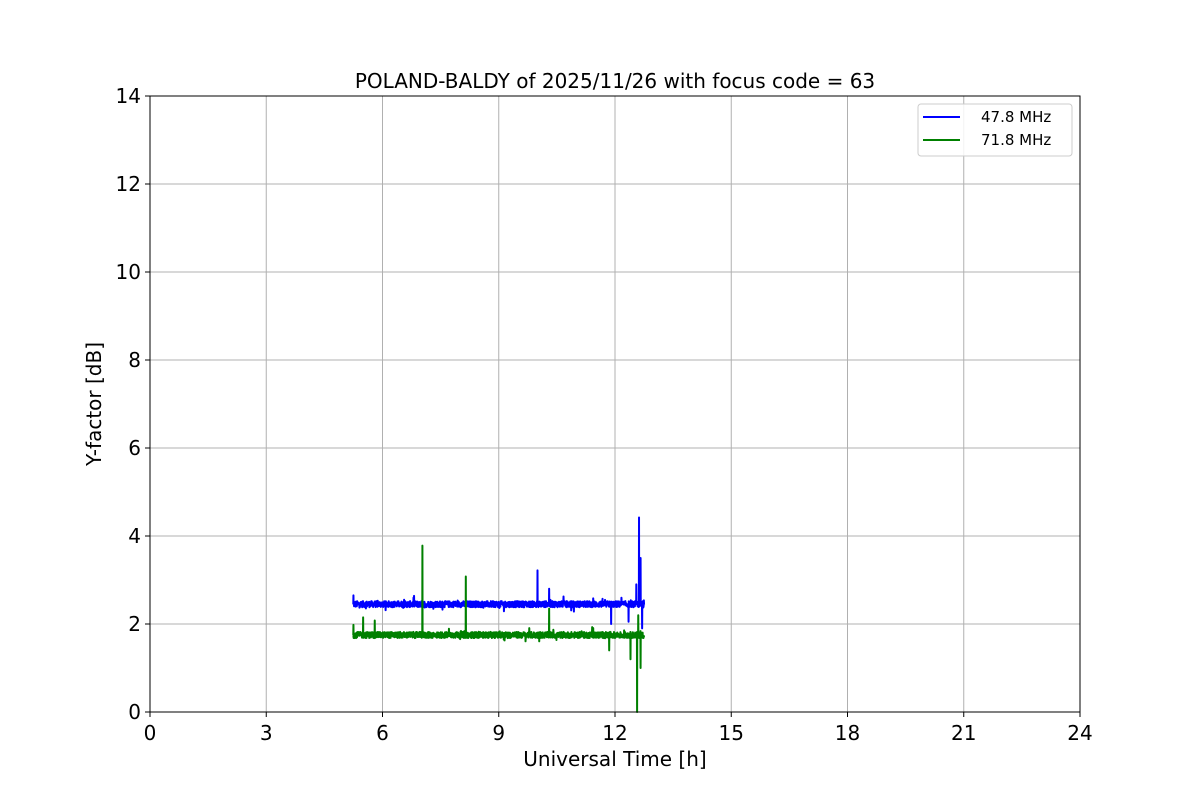  What do you see at coordinates (498, 733) in the screenshot?
I see `x-tick-label: 9` at bounding box center [498, 733].